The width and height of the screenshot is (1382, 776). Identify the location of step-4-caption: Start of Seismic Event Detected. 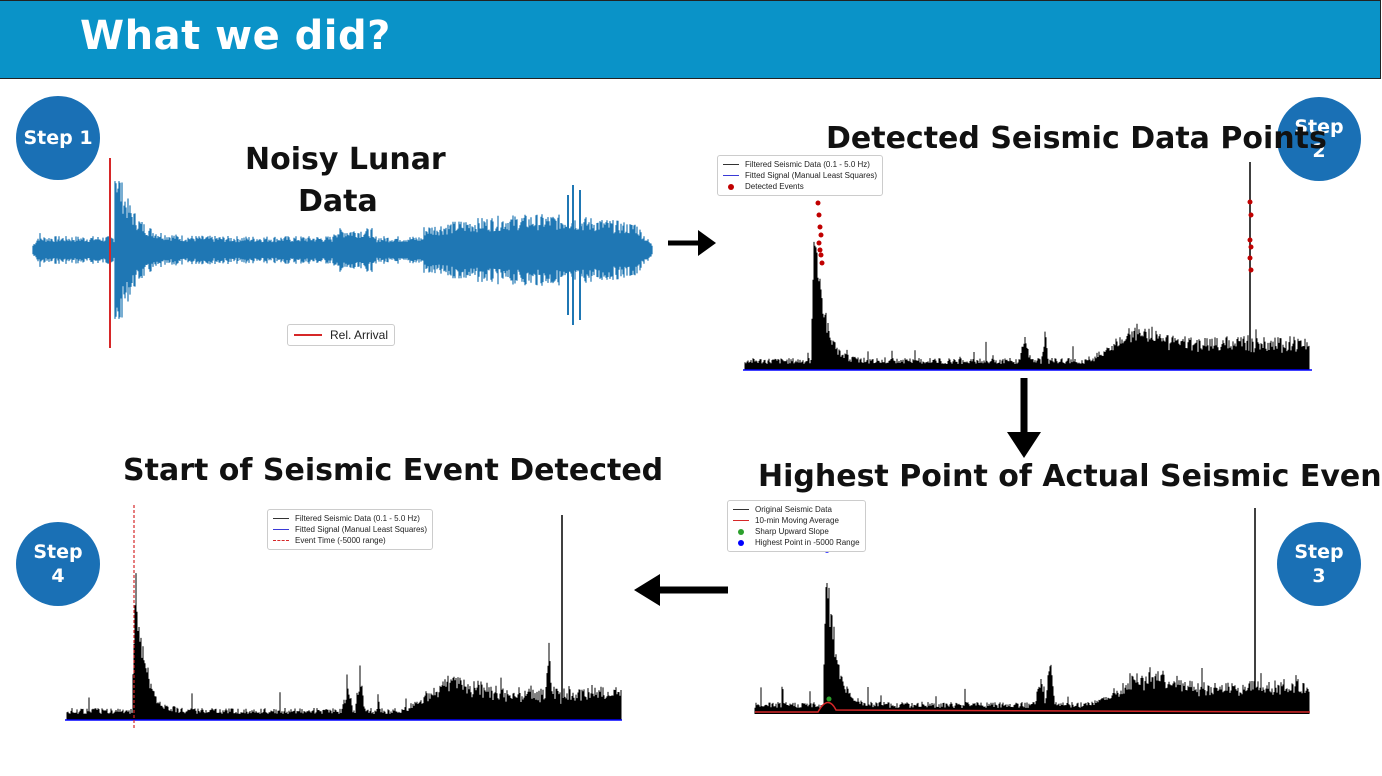
(393, 470).